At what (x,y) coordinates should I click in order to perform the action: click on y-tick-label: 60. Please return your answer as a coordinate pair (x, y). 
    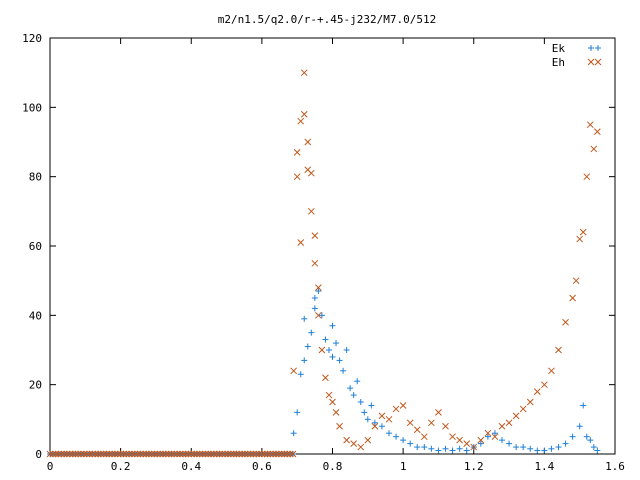
    Looking at the image, I should click on (35, 246).